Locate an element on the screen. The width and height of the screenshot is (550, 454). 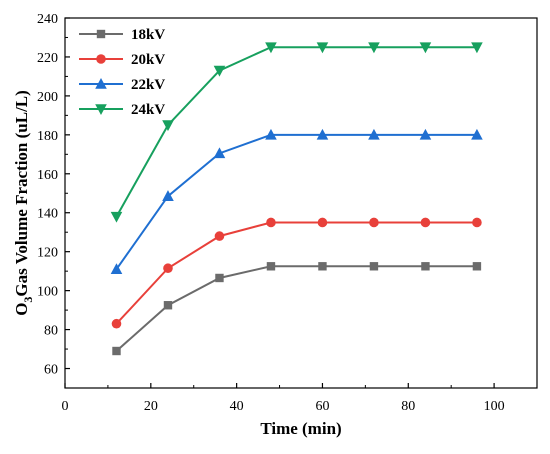
legend-label: 22kV is located at coordinates (148, 85).